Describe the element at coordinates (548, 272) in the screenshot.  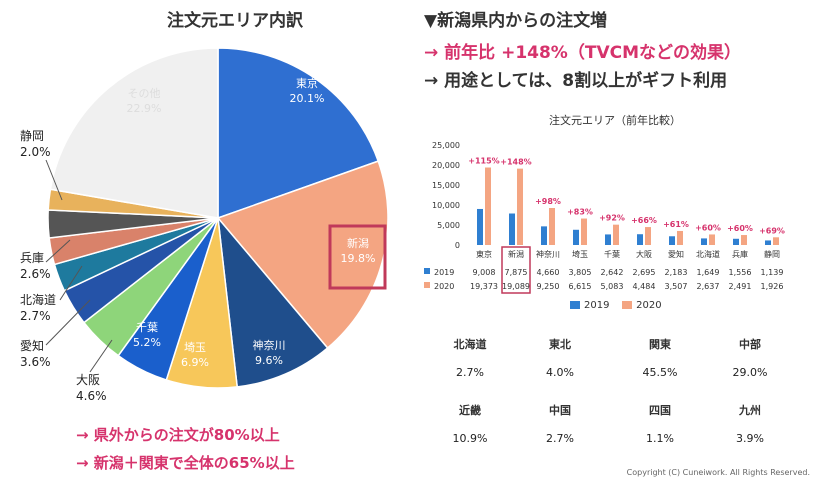
I see `data-label-2019: 4,660` at that location.